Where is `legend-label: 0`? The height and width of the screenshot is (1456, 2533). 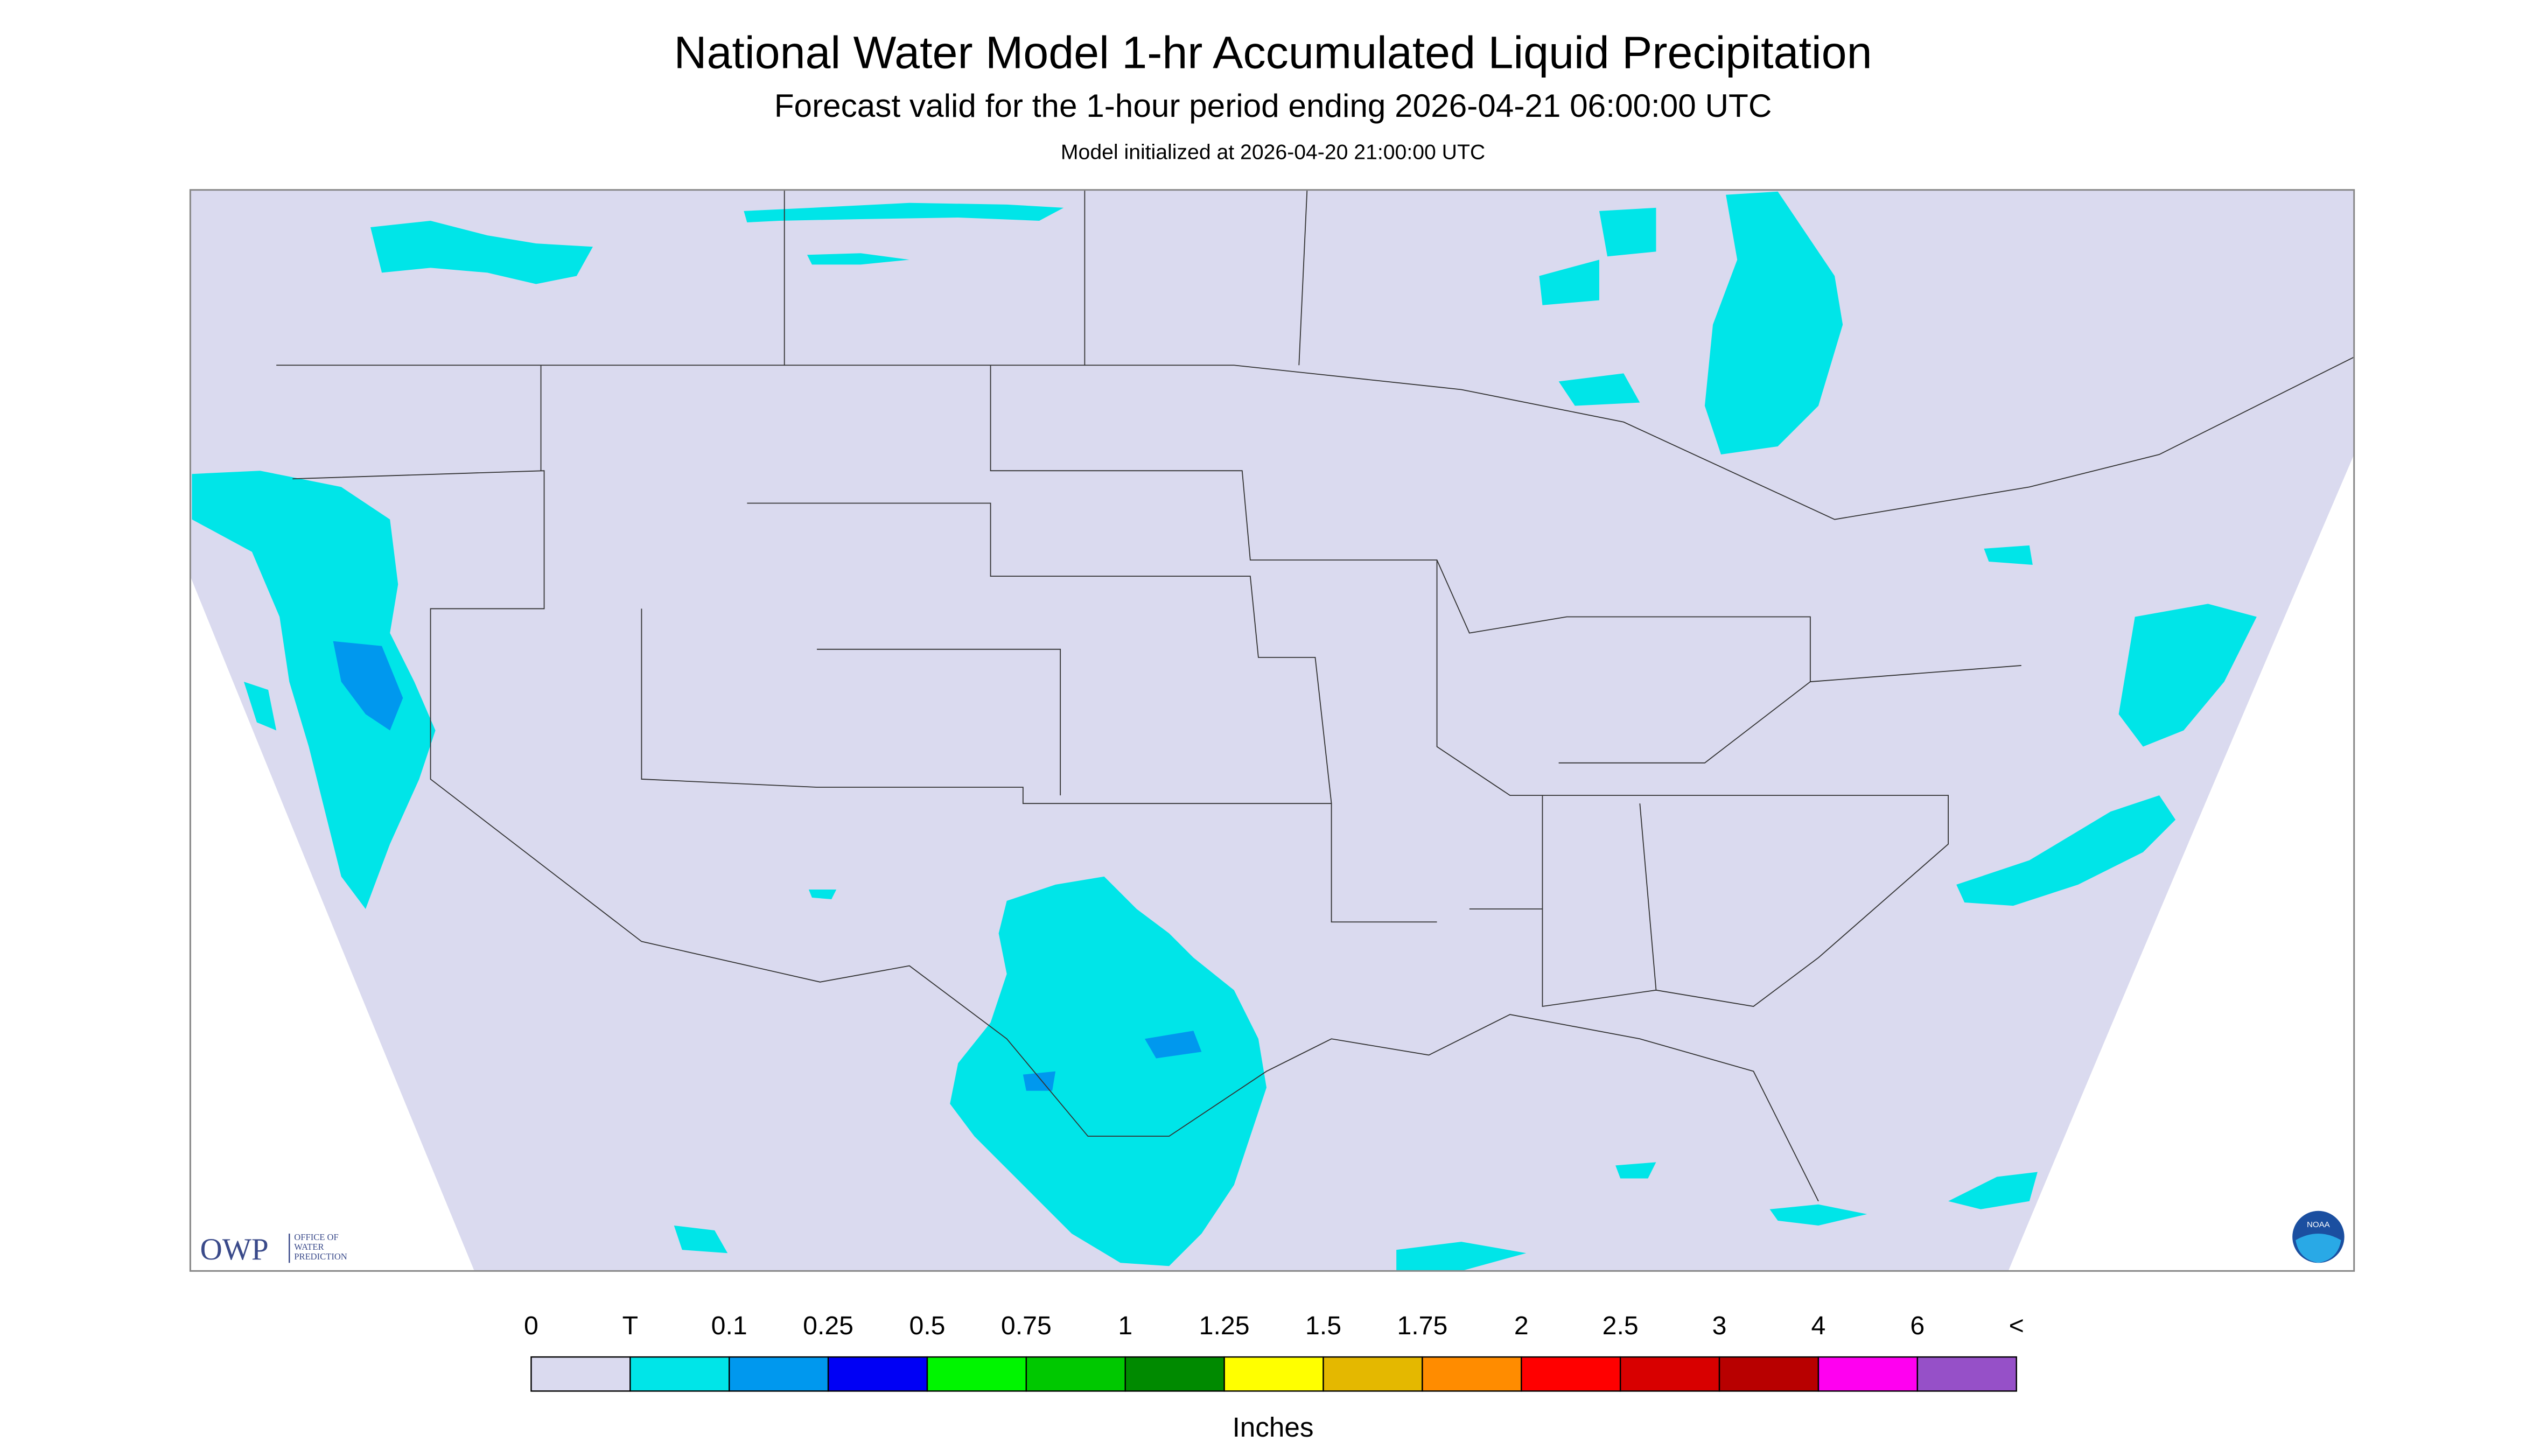
legend-label: 0 is located at coordinates (531, 1325).